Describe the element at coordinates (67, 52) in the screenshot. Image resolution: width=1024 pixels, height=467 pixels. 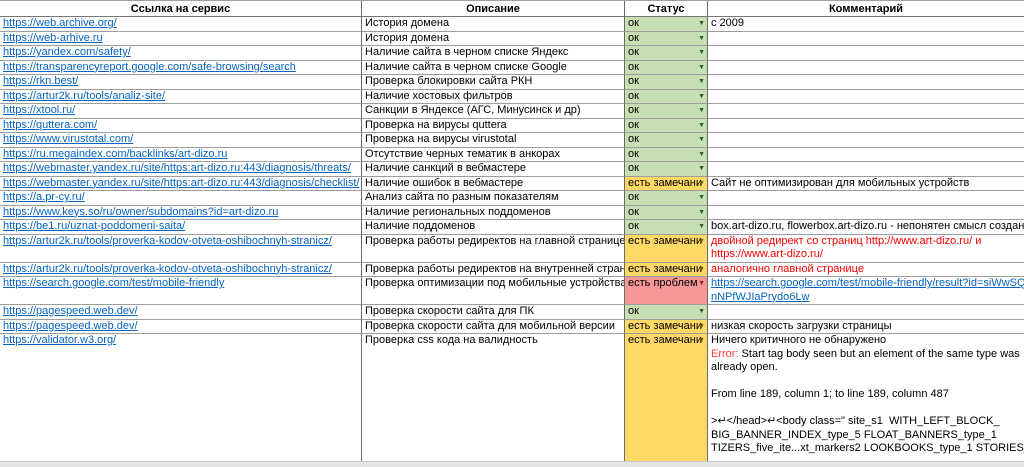
I see `service-link: https://yandex.com/safety/` at that location.